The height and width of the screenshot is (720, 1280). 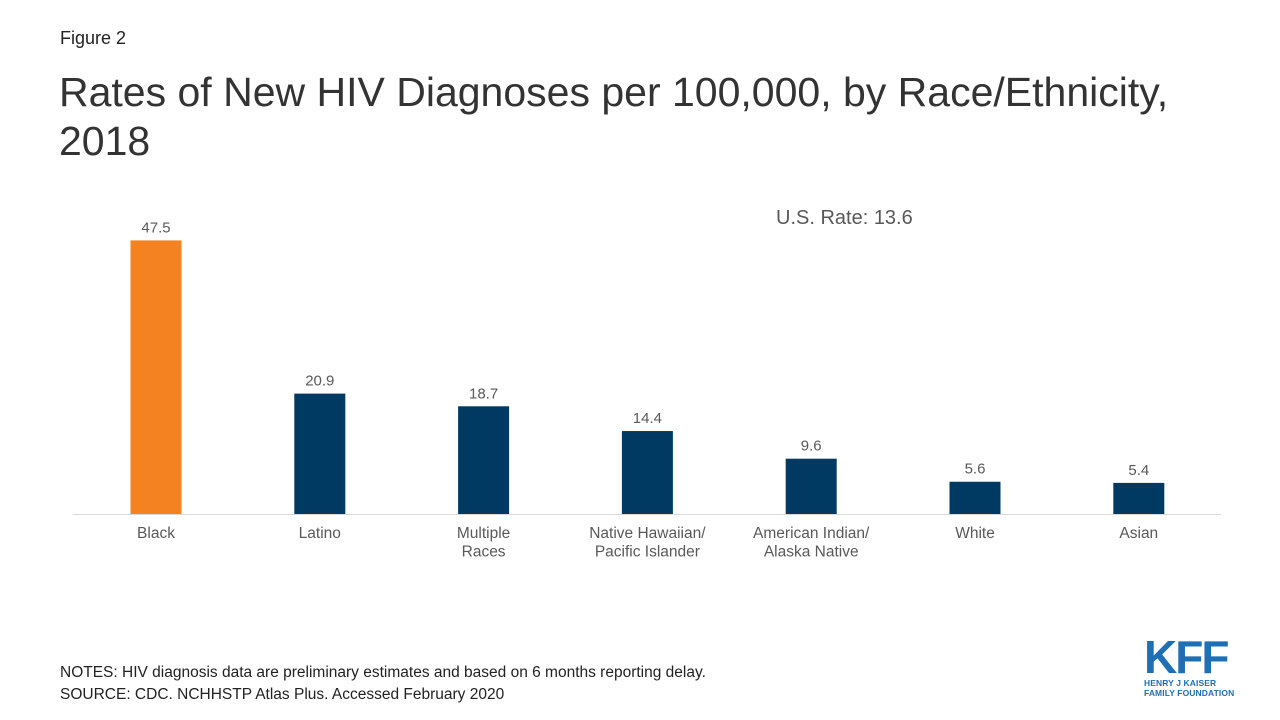 What do you see at coordinates (483, 393) in the screenshot?
I see `value-label-2: 18.7` at bounding box center [483, 393].